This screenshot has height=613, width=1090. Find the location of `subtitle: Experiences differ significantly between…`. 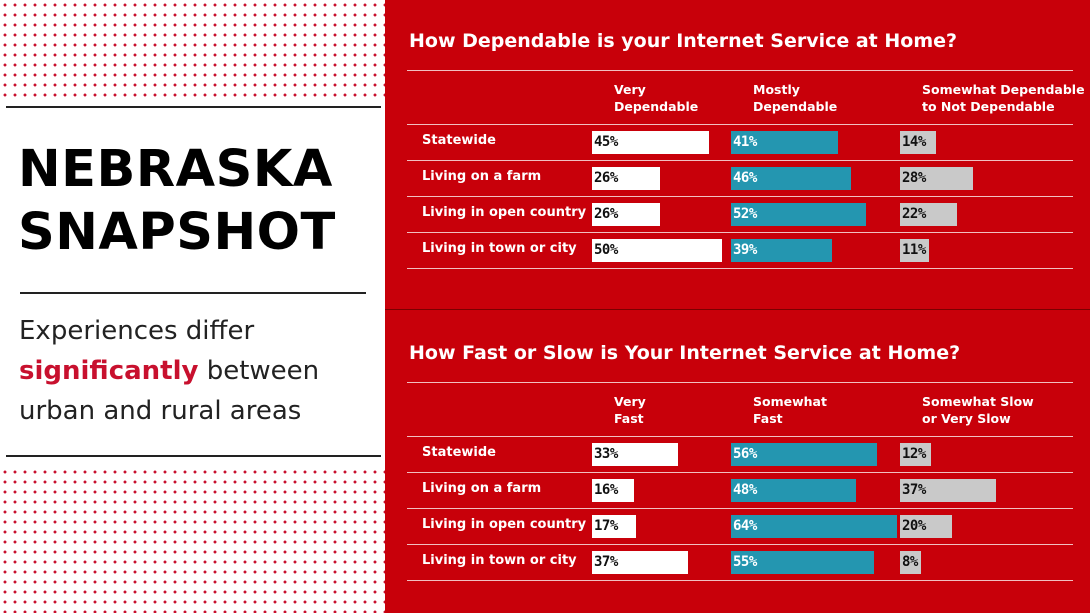

subtitle: Experiences differ significantly between… is located at coordinates (169, 371).